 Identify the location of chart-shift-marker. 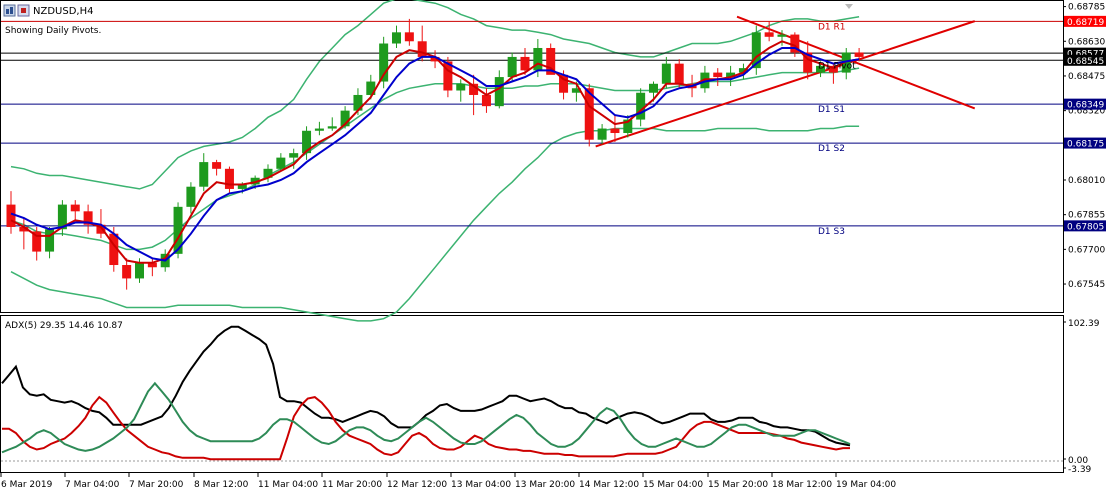
(849, 6).